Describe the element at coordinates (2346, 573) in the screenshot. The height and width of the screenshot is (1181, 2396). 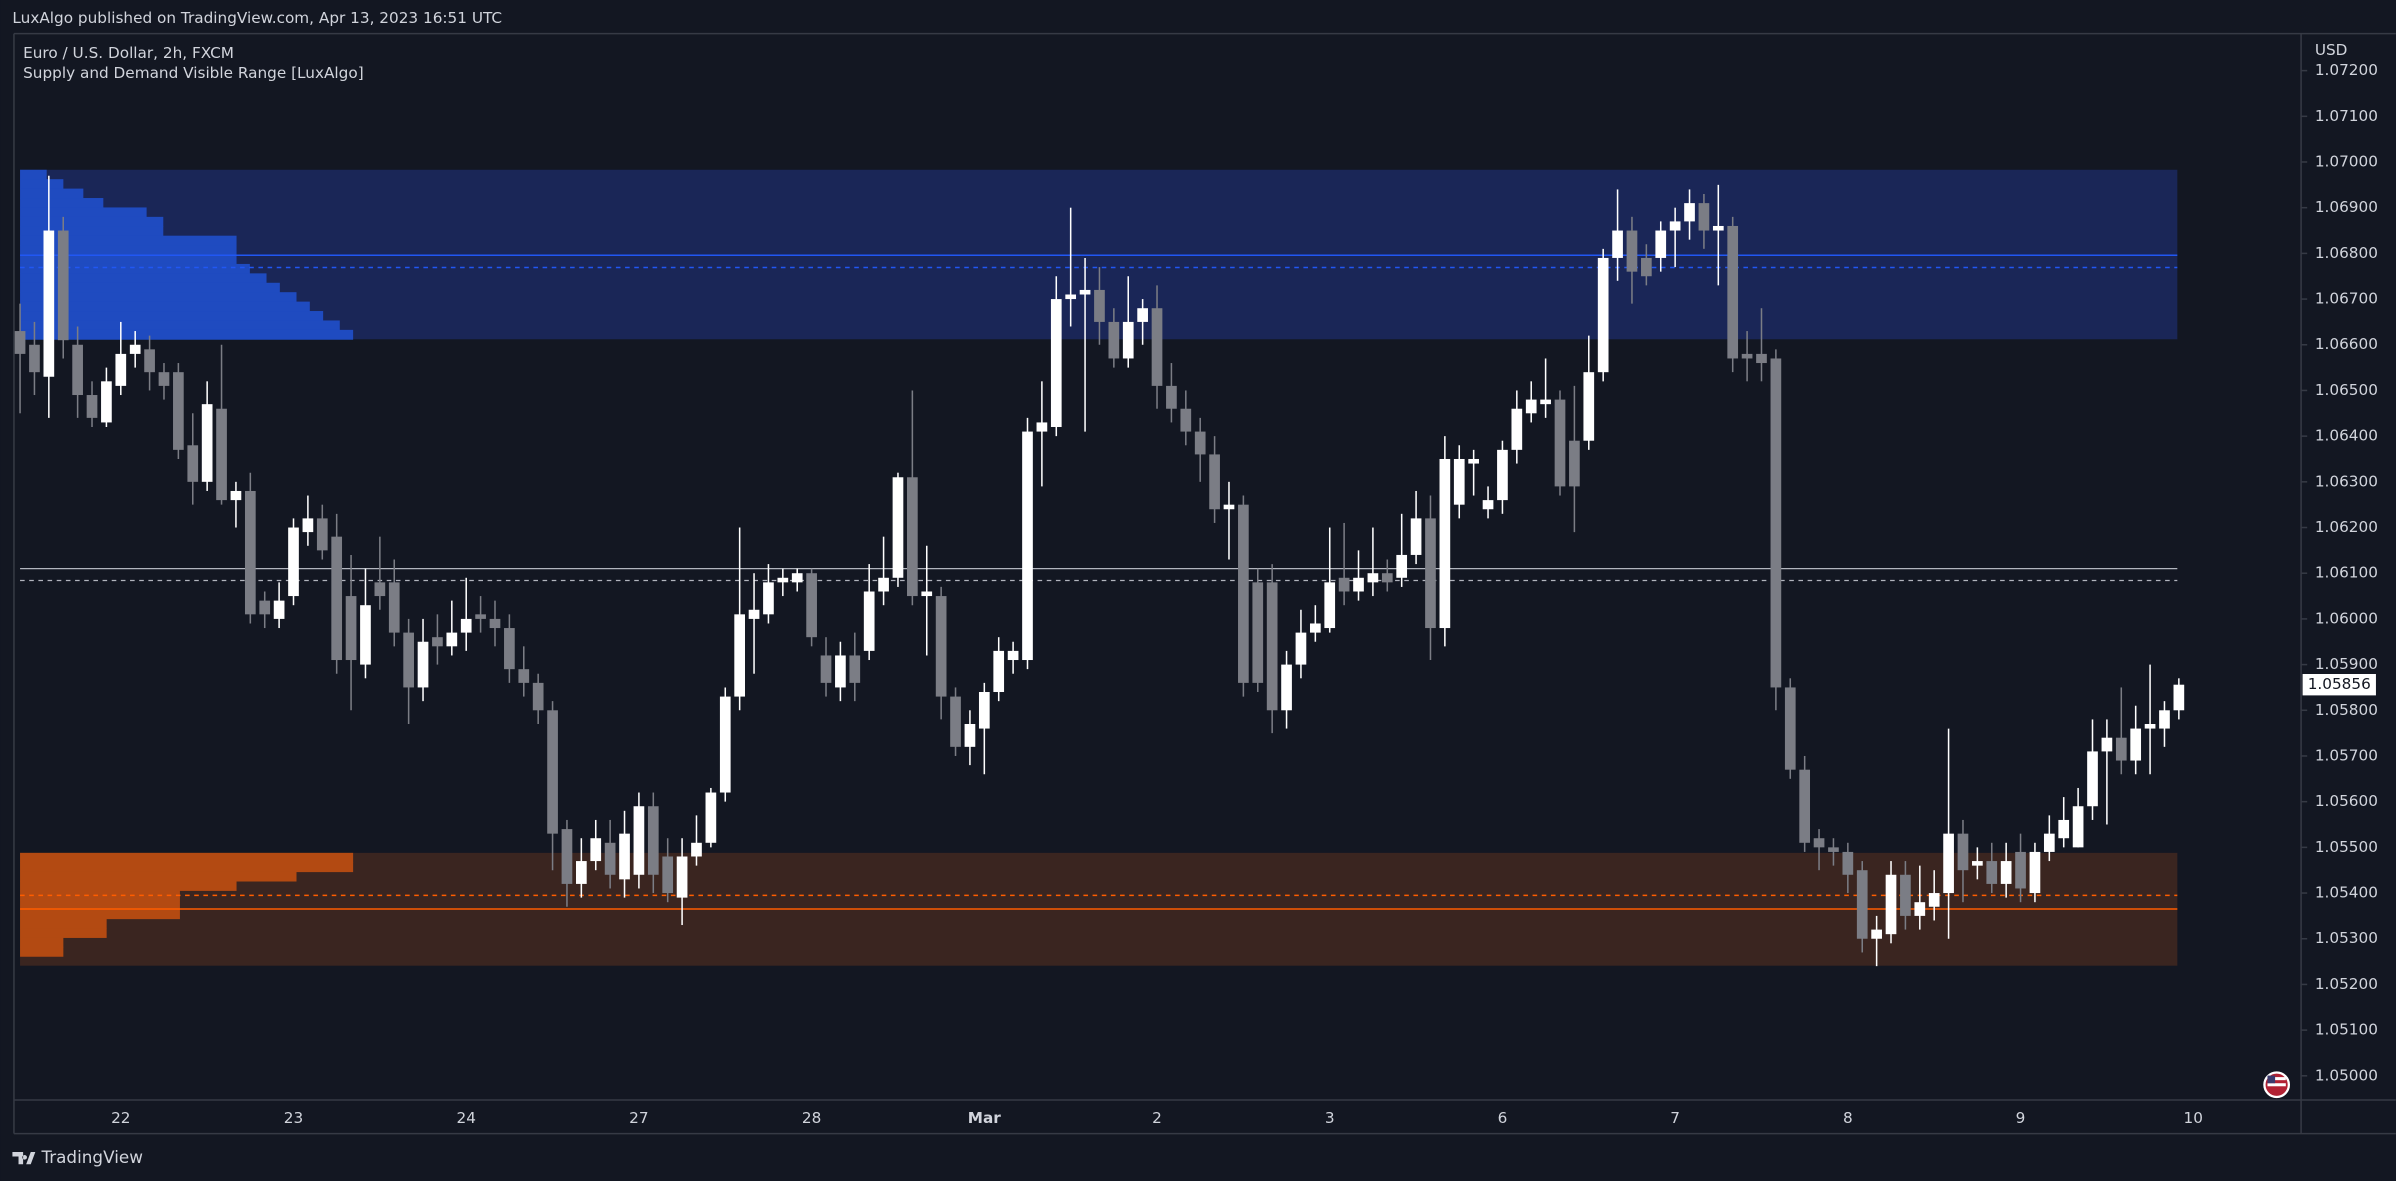
I see `y-tick-label: 1.06100` at that location.